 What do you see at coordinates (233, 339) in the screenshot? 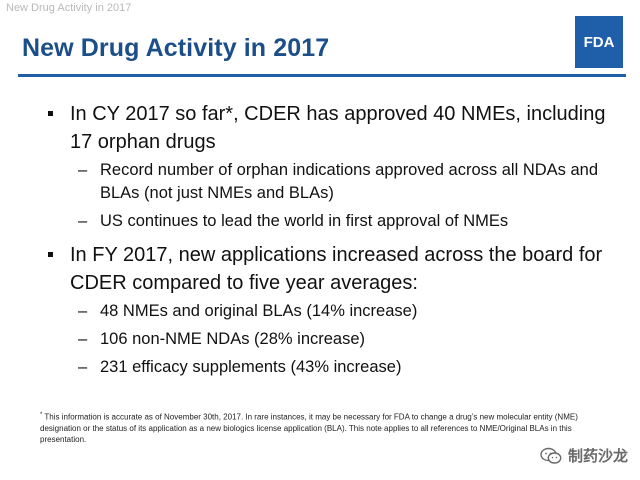
I see `sub-bullet-text: 106 non-NME NDAs (28% increase)` at bounding box center [233, 339].